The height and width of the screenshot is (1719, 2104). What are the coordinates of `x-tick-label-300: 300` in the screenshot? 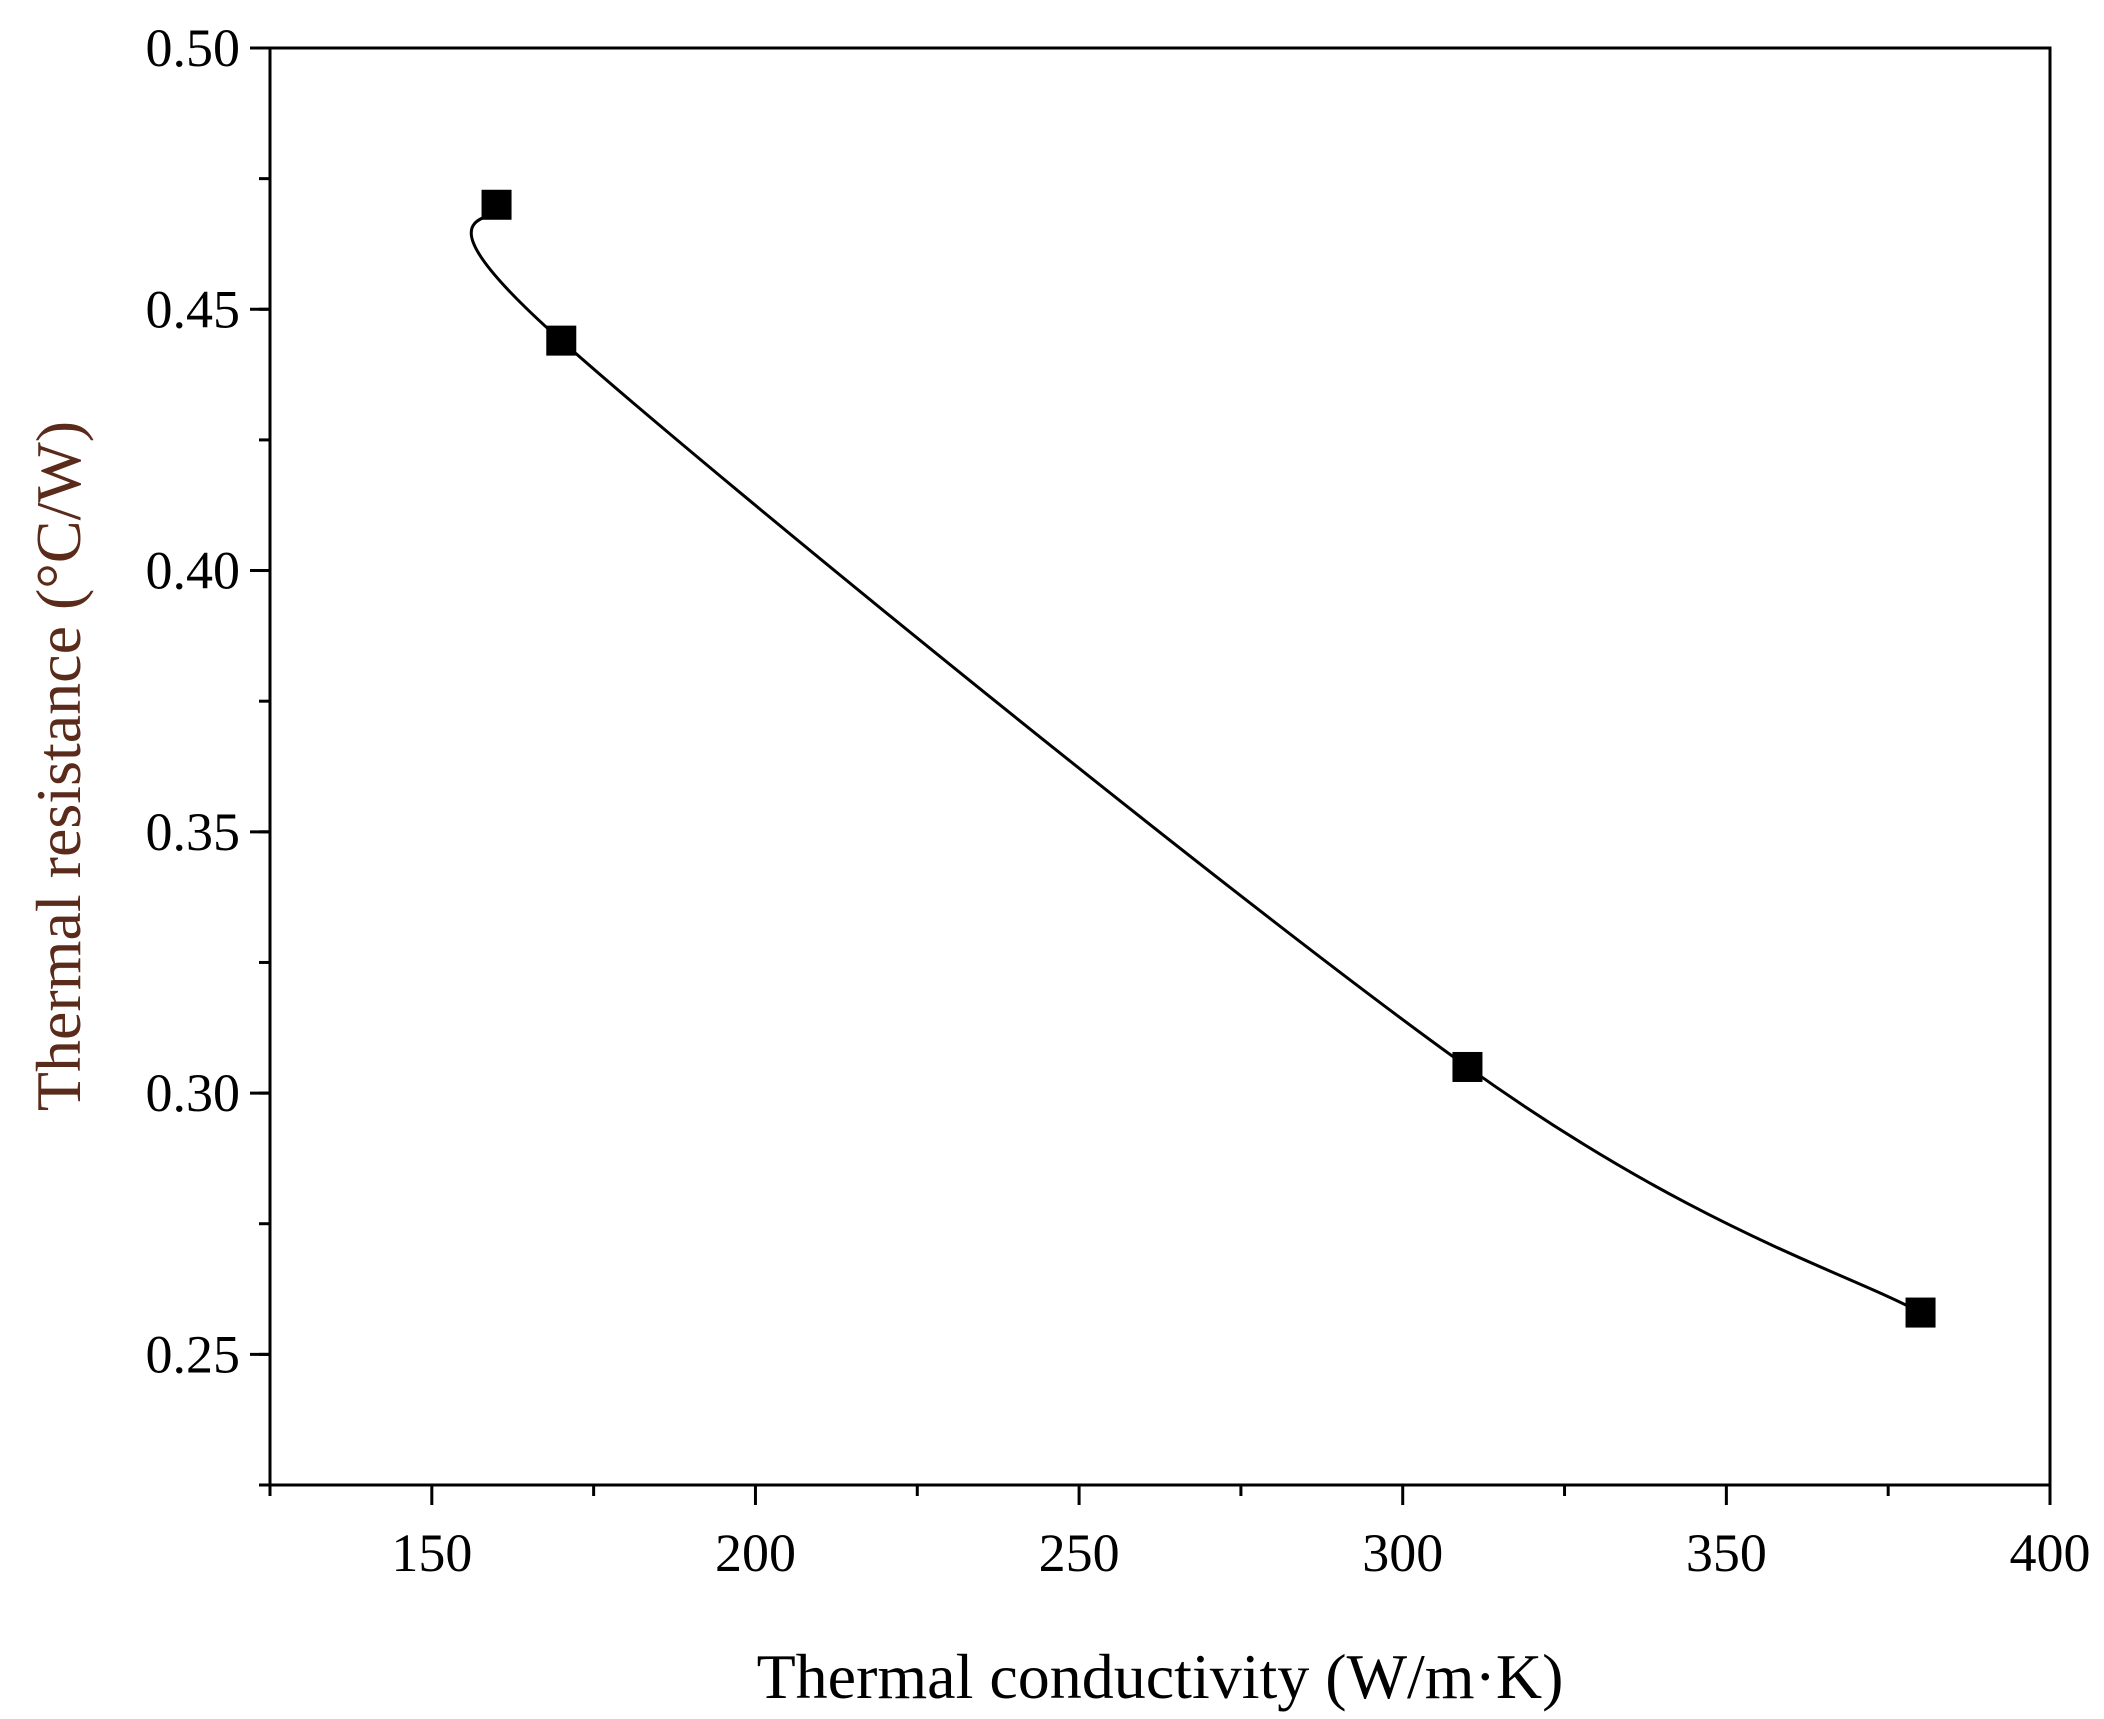 It's located at (1402, 1553).